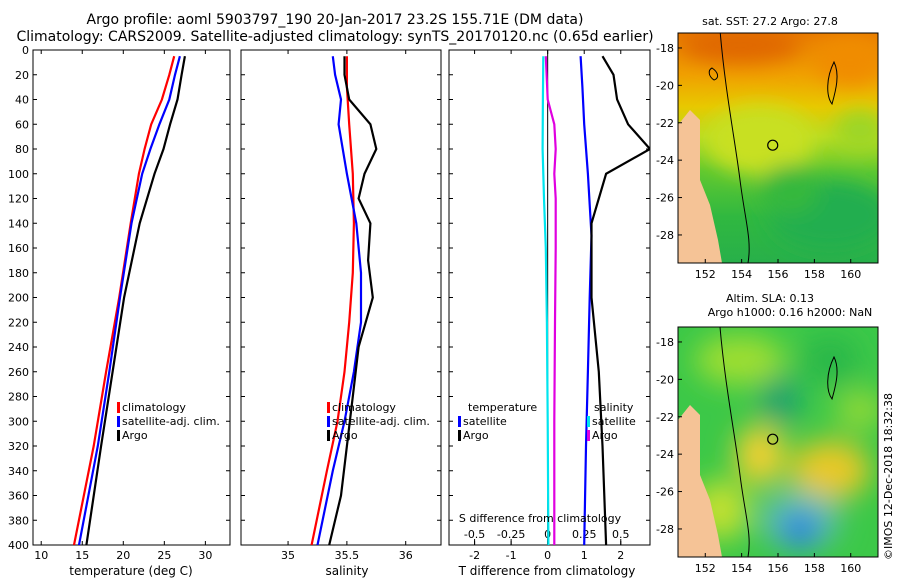  What do you see at coordinates (888, 476) in the screenshot?
I see `copyright-stamp: ©IMOS 12-Dec-2018 18:32:38` at bounding box center [888, 476].